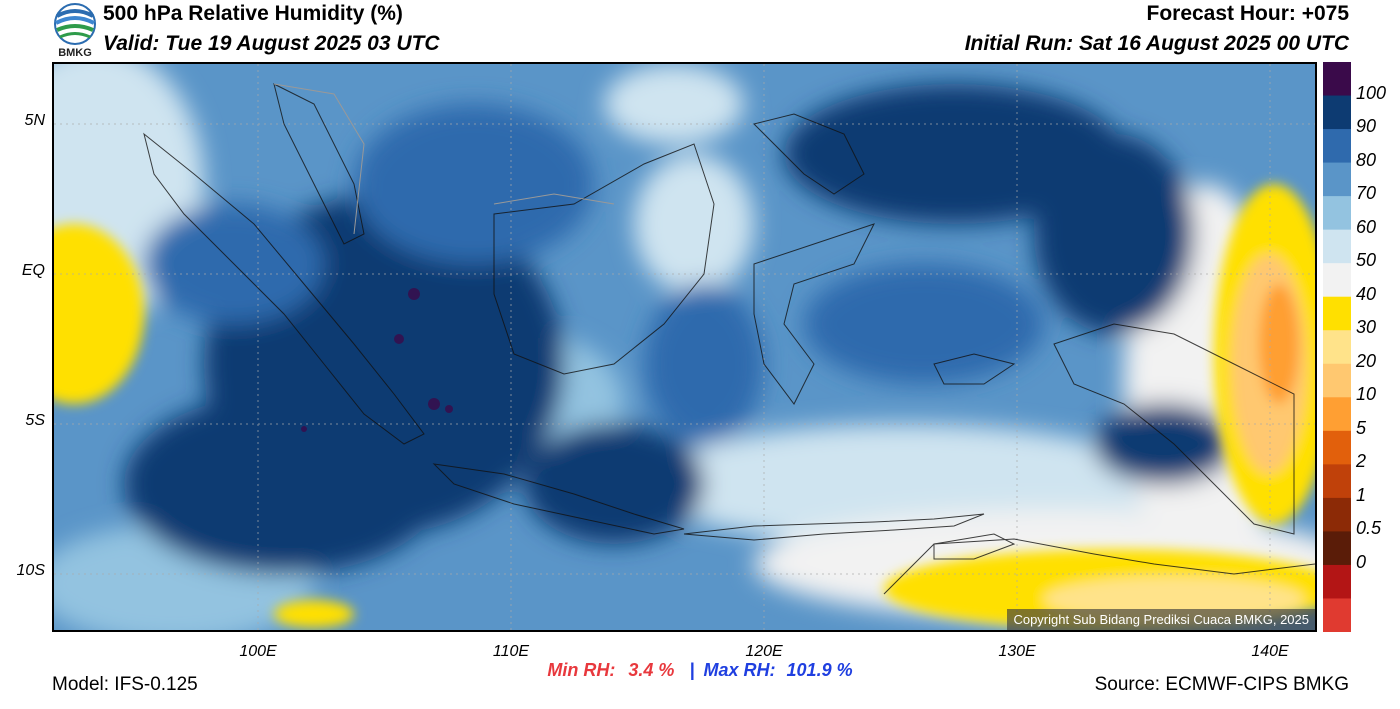 The image size is (1400, 709). I want to click on colorbar-label: 10, so click(1366, 394).